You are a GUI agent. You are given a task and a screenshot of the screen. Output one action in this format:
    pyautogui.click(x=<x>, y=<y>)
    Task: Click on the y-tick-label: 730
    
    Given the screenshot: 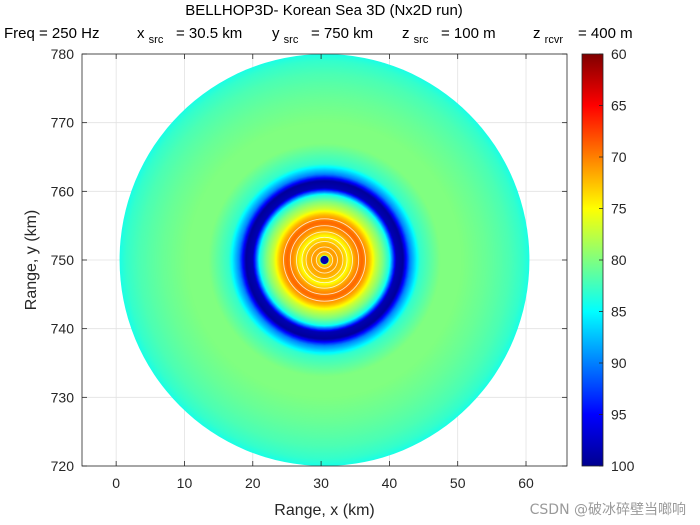 What is the action you would take?
    pyautogui.click(x=63, y=397)
    